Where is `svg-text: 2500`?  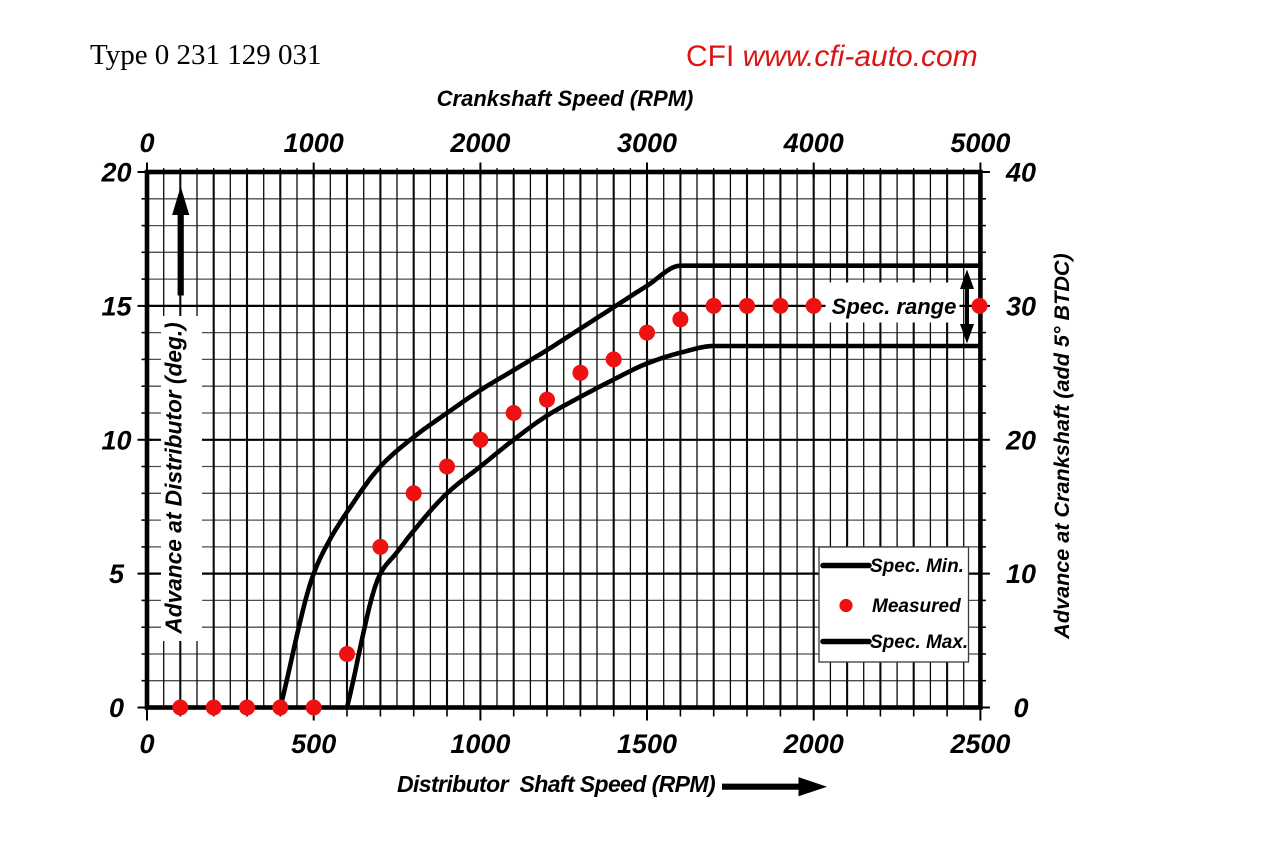 svg-text: 2500 is located at coordinates (979, 744).